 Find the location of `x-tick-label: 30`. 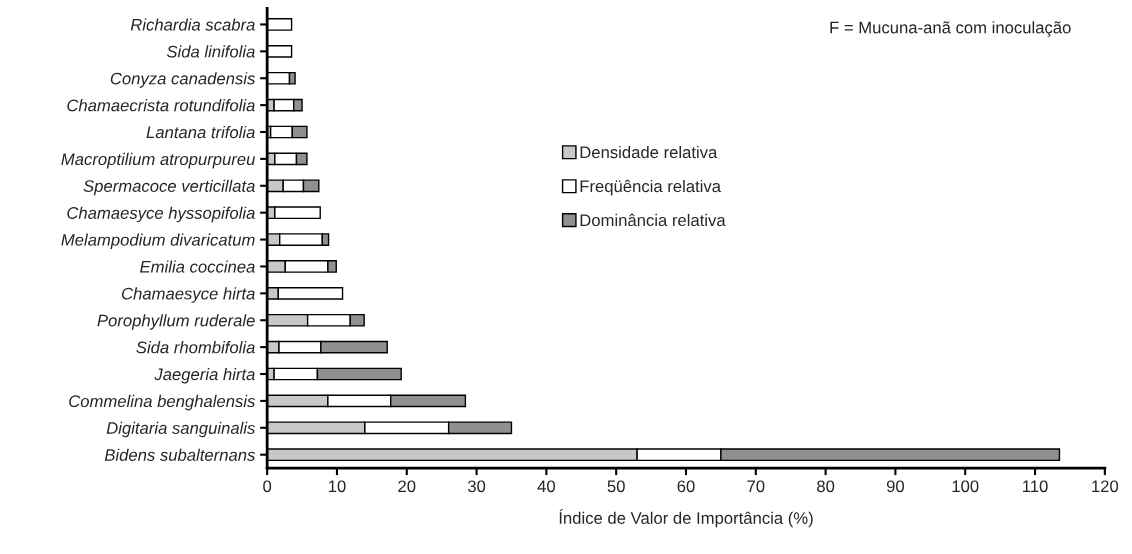

x-tick-label: 30 is located at coordinates (476, 486).